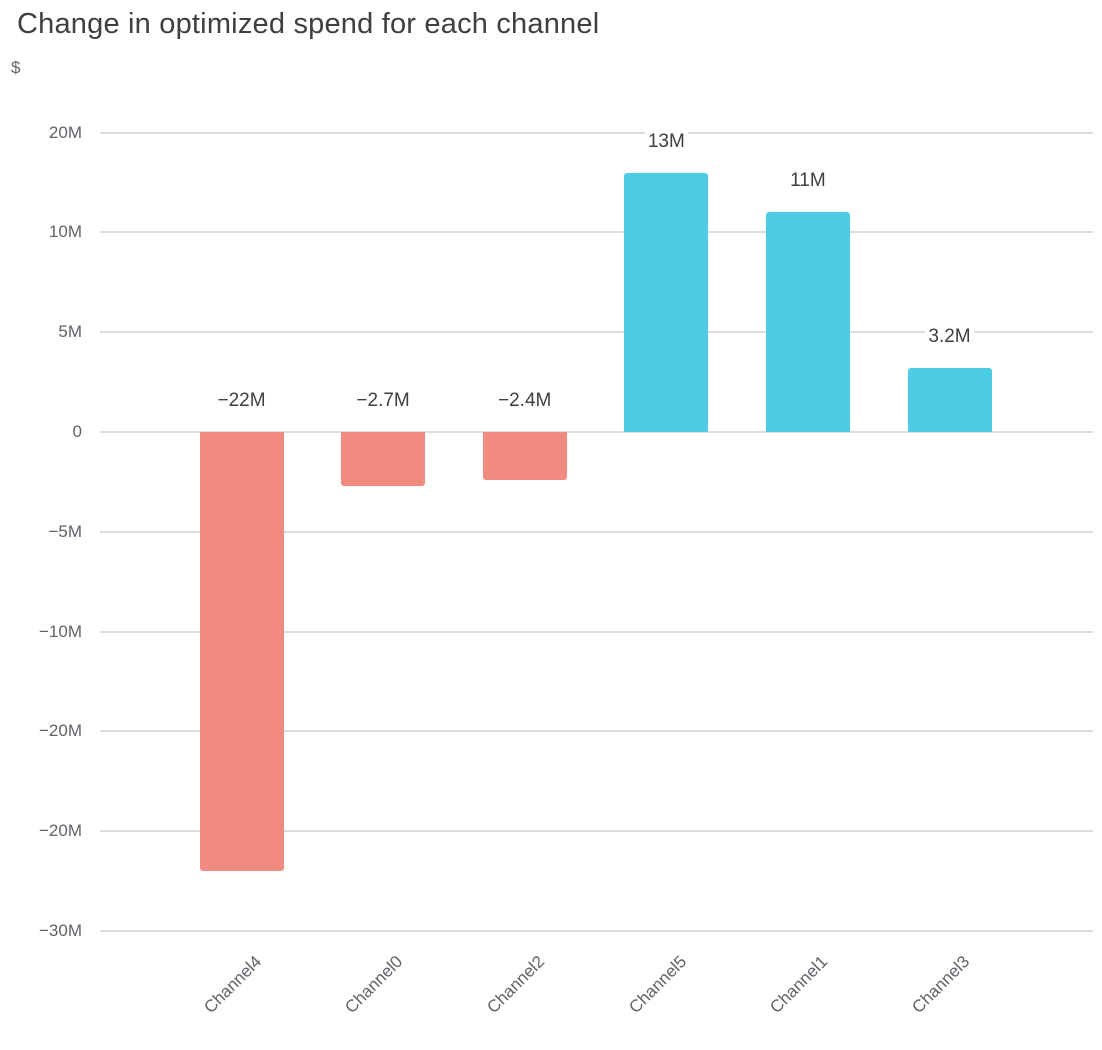  Describe the element at coordinates (16, 67) in the screenshot. I see `y-axis-unit-label: $` at that location.